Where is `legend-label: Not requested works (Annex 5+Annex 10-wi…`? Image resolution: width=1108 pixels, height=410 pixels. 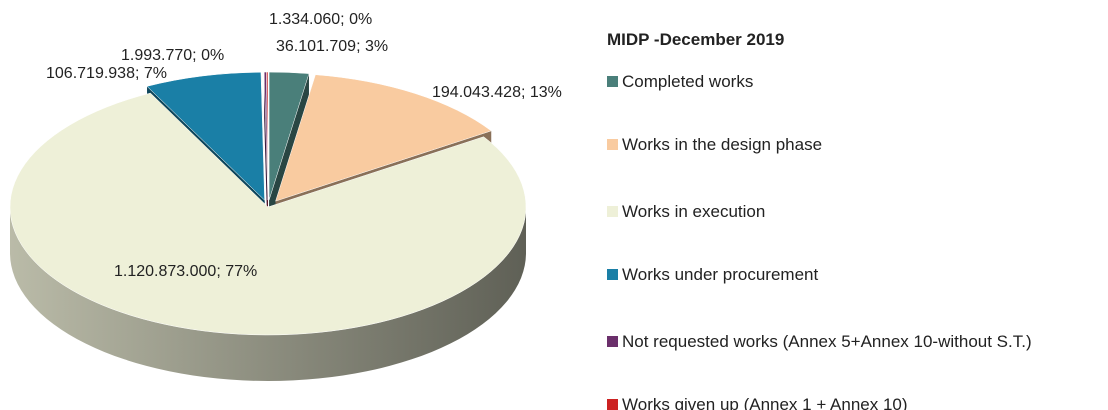
legend-label: Not requested works (Annex 5+Annex 10-wi… is located at coordinates (827, 341).